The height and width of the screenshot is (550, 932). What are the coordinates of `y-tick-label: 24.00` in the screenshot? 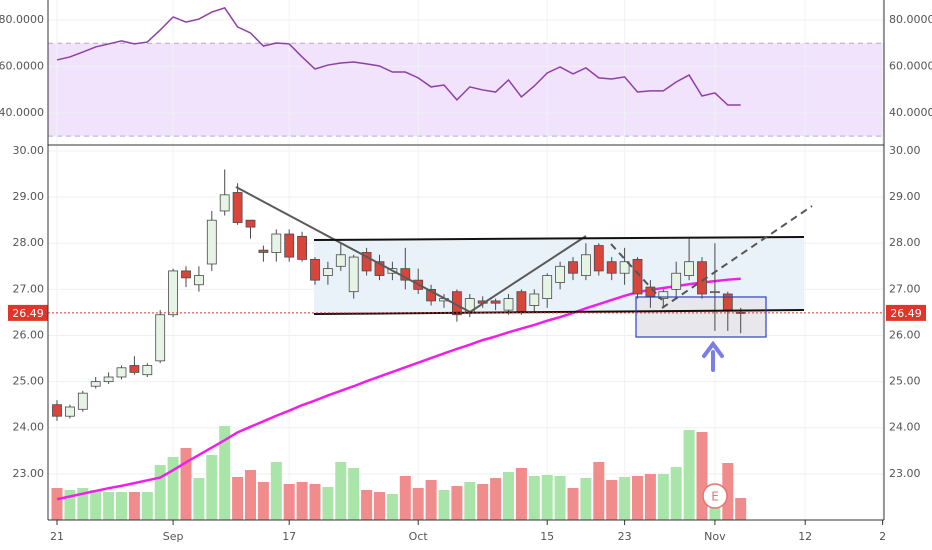 It's located at (905, 427).